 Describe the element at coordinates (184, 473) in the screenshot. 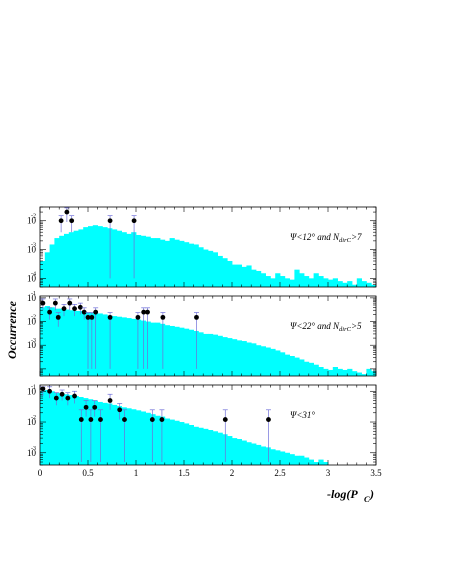

I see `x-tick-label: 1.5` at that location.